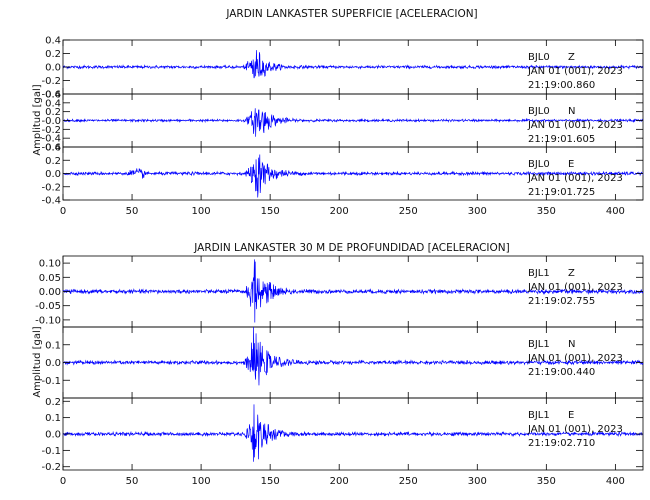 This screenshot has height=500, width=650. I want to click on borehole-x-axis: 0 50 100 150 200 250 300 350 400, so click(342, 481).